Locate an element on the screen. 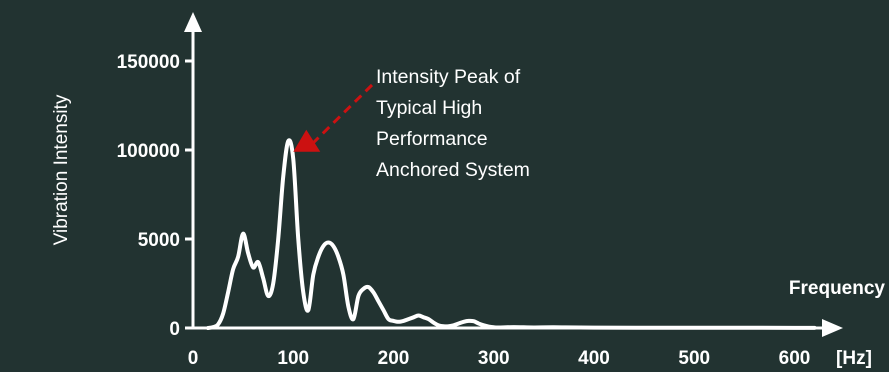 This screenshot has height=372, width=889. x-tick-label: 300 is located at coordinates (494, 358).